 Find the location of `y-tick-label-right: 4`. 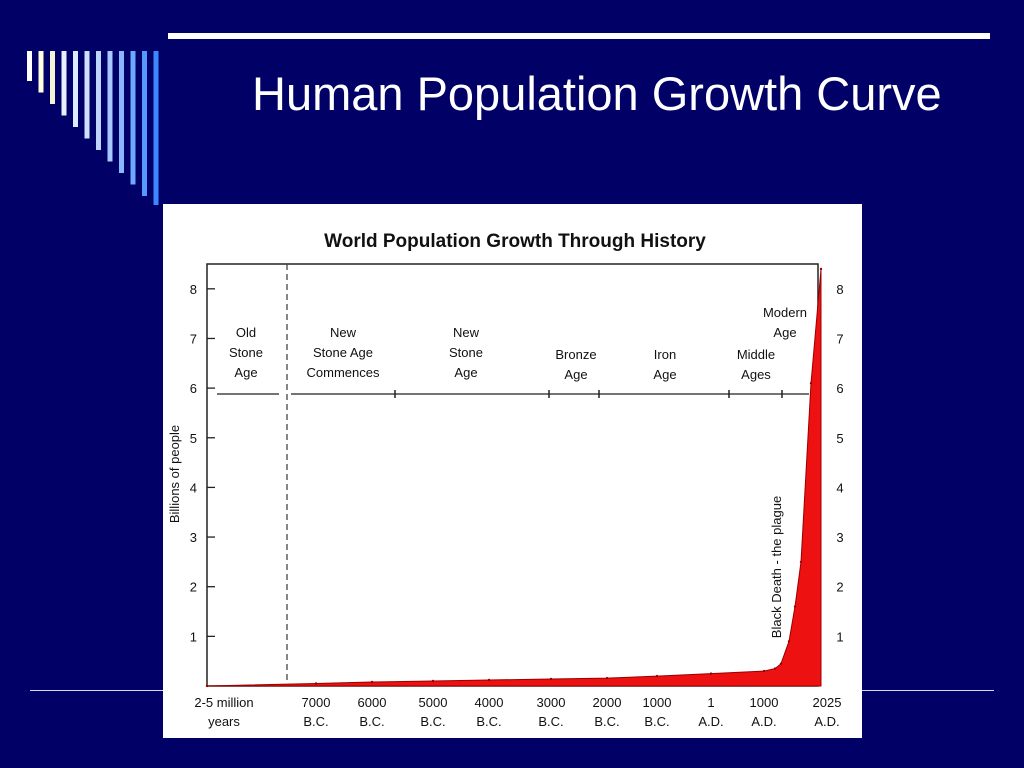

y-tick-label-right: 4 is located at coordinates (839, 487).